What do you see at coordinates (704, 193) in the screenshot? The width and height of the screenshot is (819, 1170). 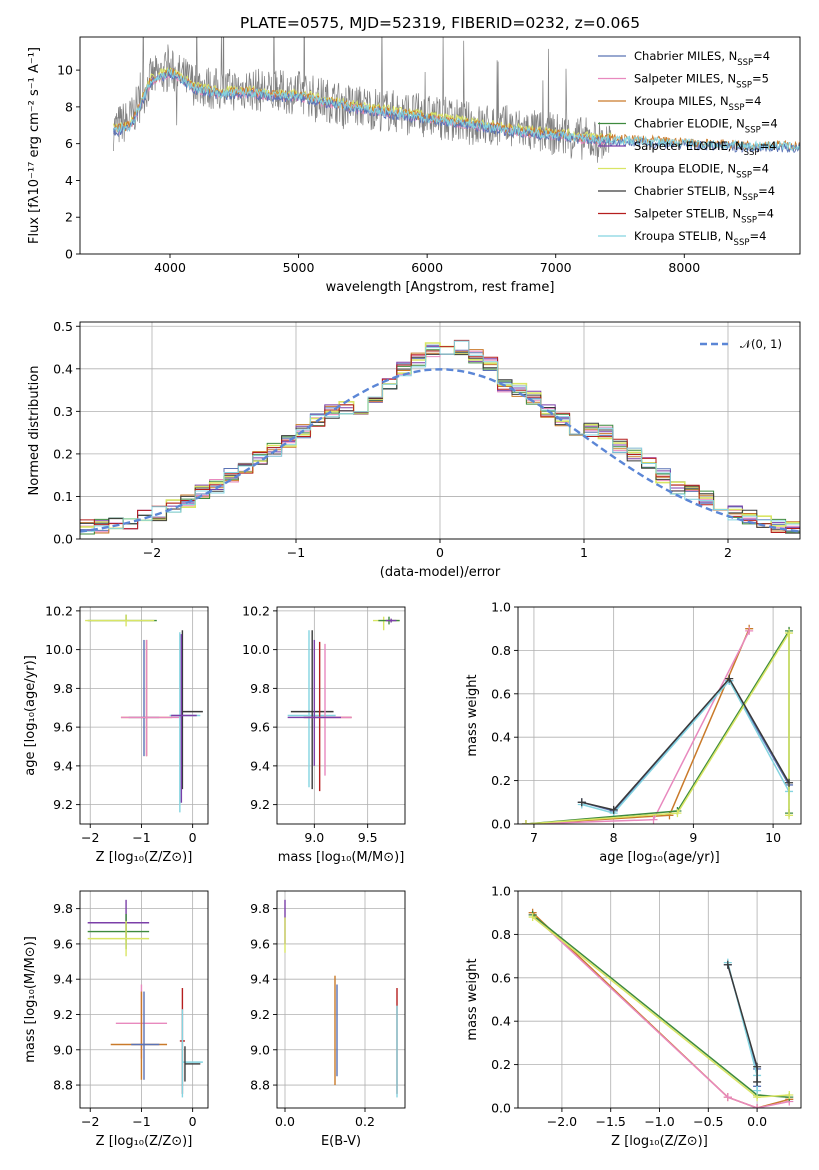 I see `legend-entry: Chabrier STELIB, NSSP=4` at bounding box center [704, 193].